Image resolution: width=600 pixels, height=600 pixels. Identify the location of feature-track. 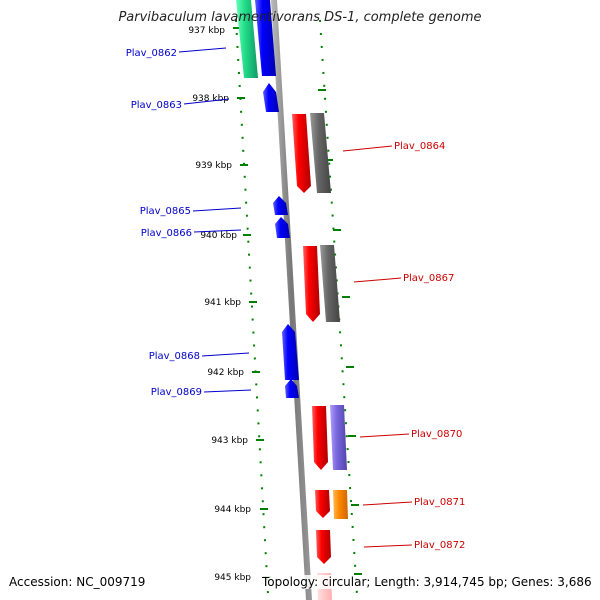
(329, 316).